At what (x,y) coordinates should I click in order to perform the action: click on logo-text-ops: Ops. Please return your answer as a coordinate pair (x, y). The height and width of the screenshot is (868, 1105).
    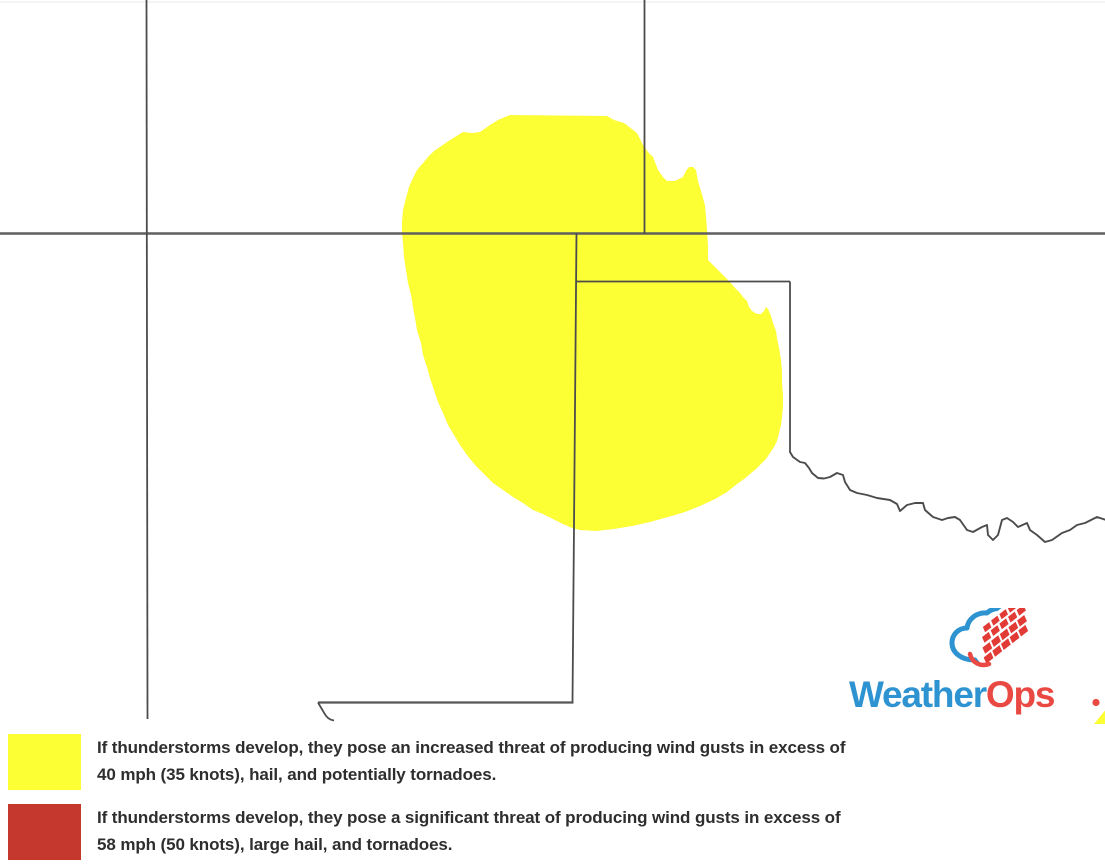
    Looking at the image, I should click on (1020, 694).